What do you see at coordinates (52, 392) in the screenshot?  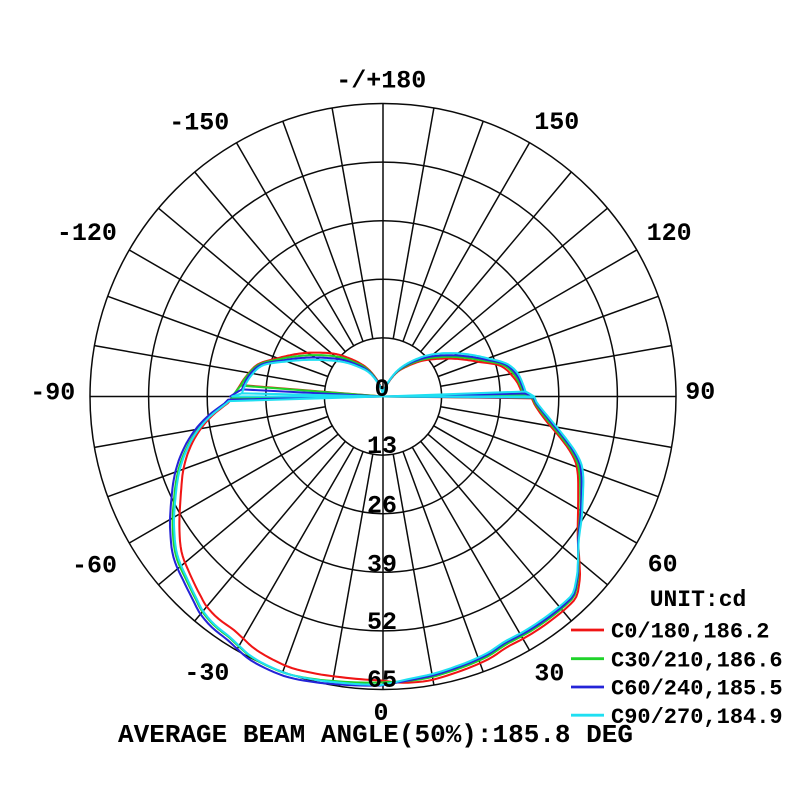 I see `svg-text: -90` at bounding box center [52, 392].